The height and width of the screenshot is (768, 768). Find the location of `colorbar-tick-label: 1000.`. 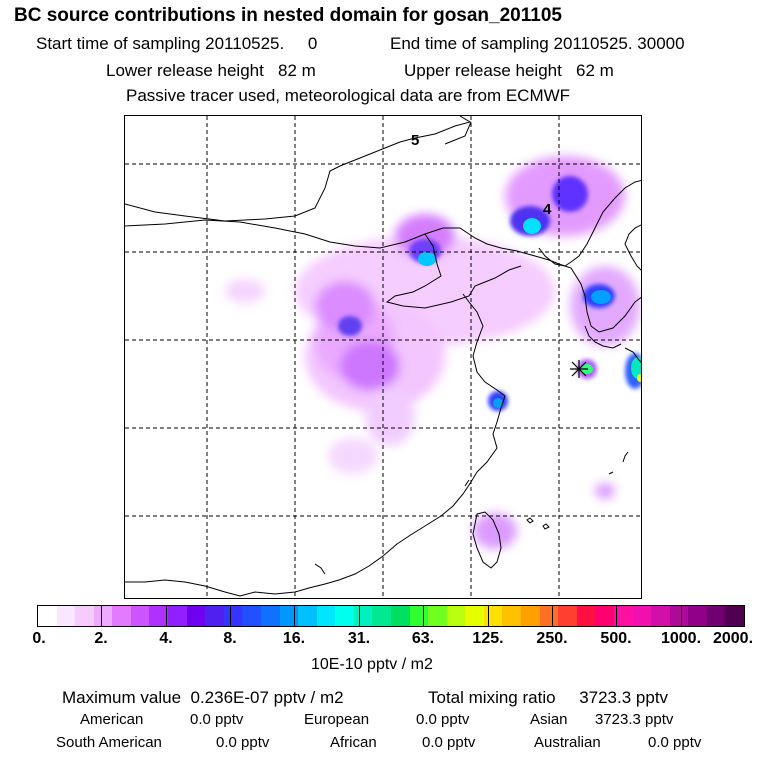

colorbar-tick-label: 1000. is located at coordinates (681, 638).